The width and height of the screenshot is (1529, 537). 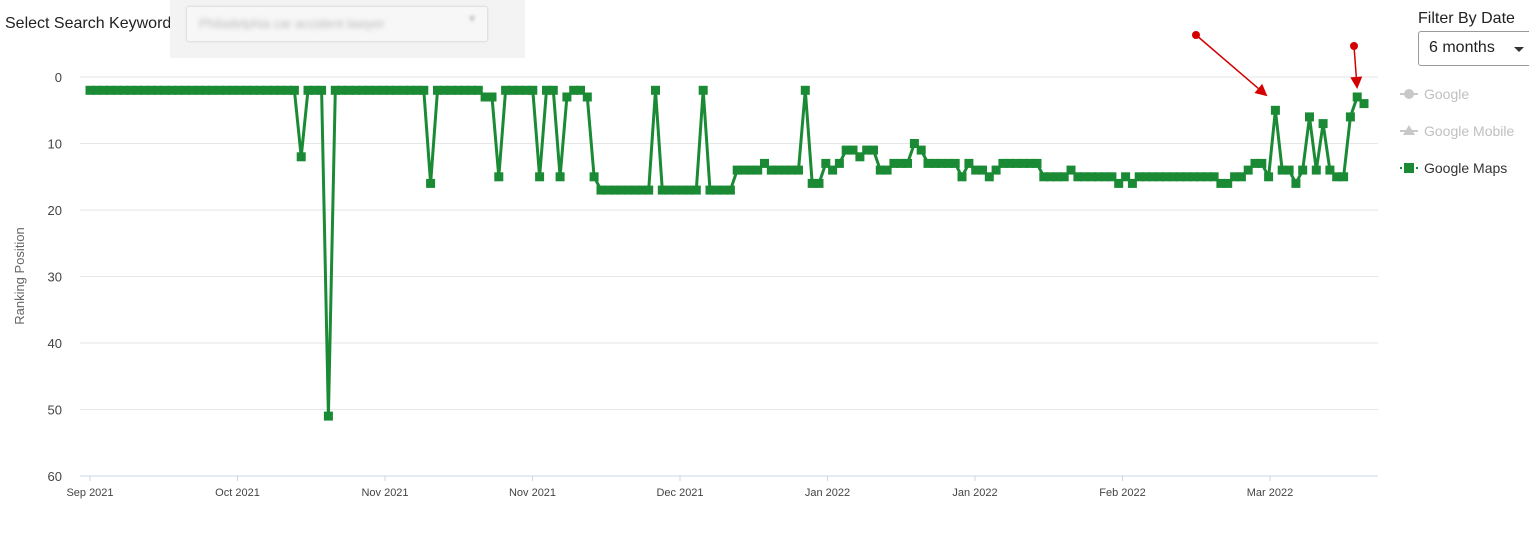 I want to click on keyword-select: Philadelphia car accident lawyer ▼, so click(x=337, y=24).